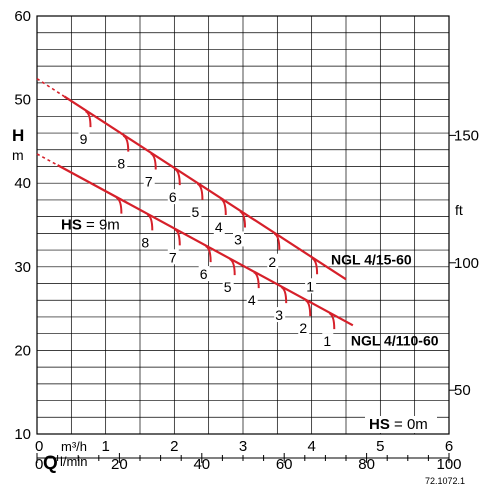 Image resolution: width=481 pixels, height=489 pixels. I want to click on x-tick-label: 3, so click(243, 446).